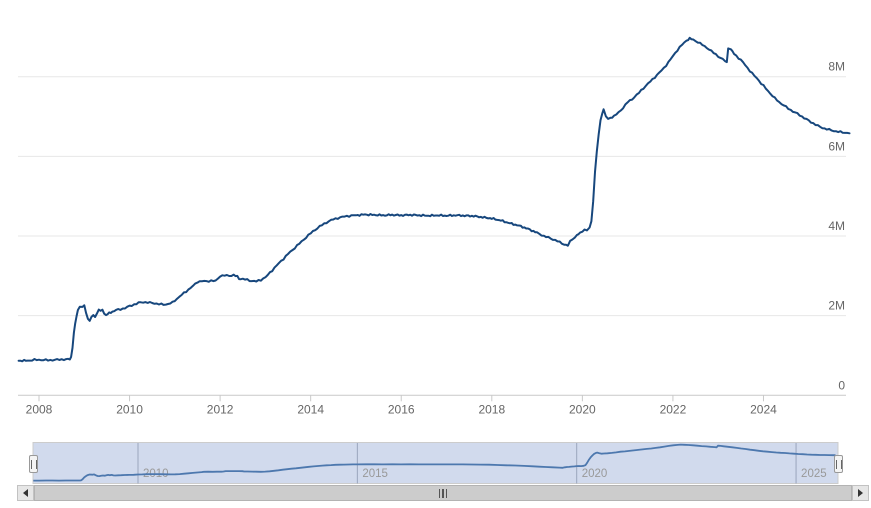  What do you see at coordinates (836, 67) in the screenshot?
I see `y-axis-label: 8M` at bounding box center [836, 67].